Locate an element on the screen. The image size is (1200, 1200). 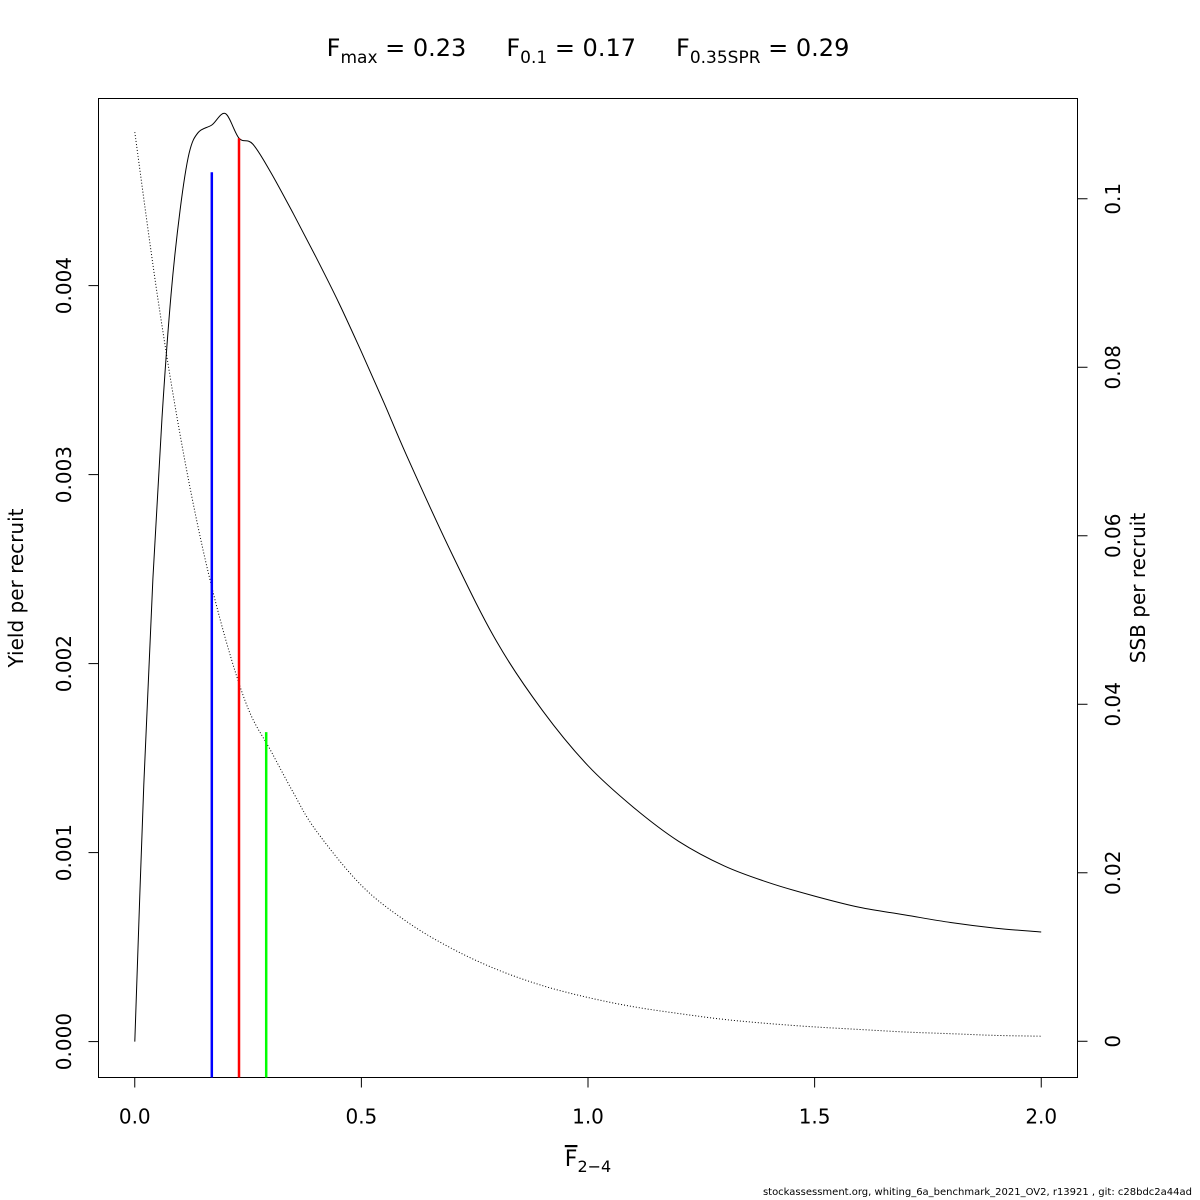
title-value: = 0.17 is located at coordinates (591, 48).